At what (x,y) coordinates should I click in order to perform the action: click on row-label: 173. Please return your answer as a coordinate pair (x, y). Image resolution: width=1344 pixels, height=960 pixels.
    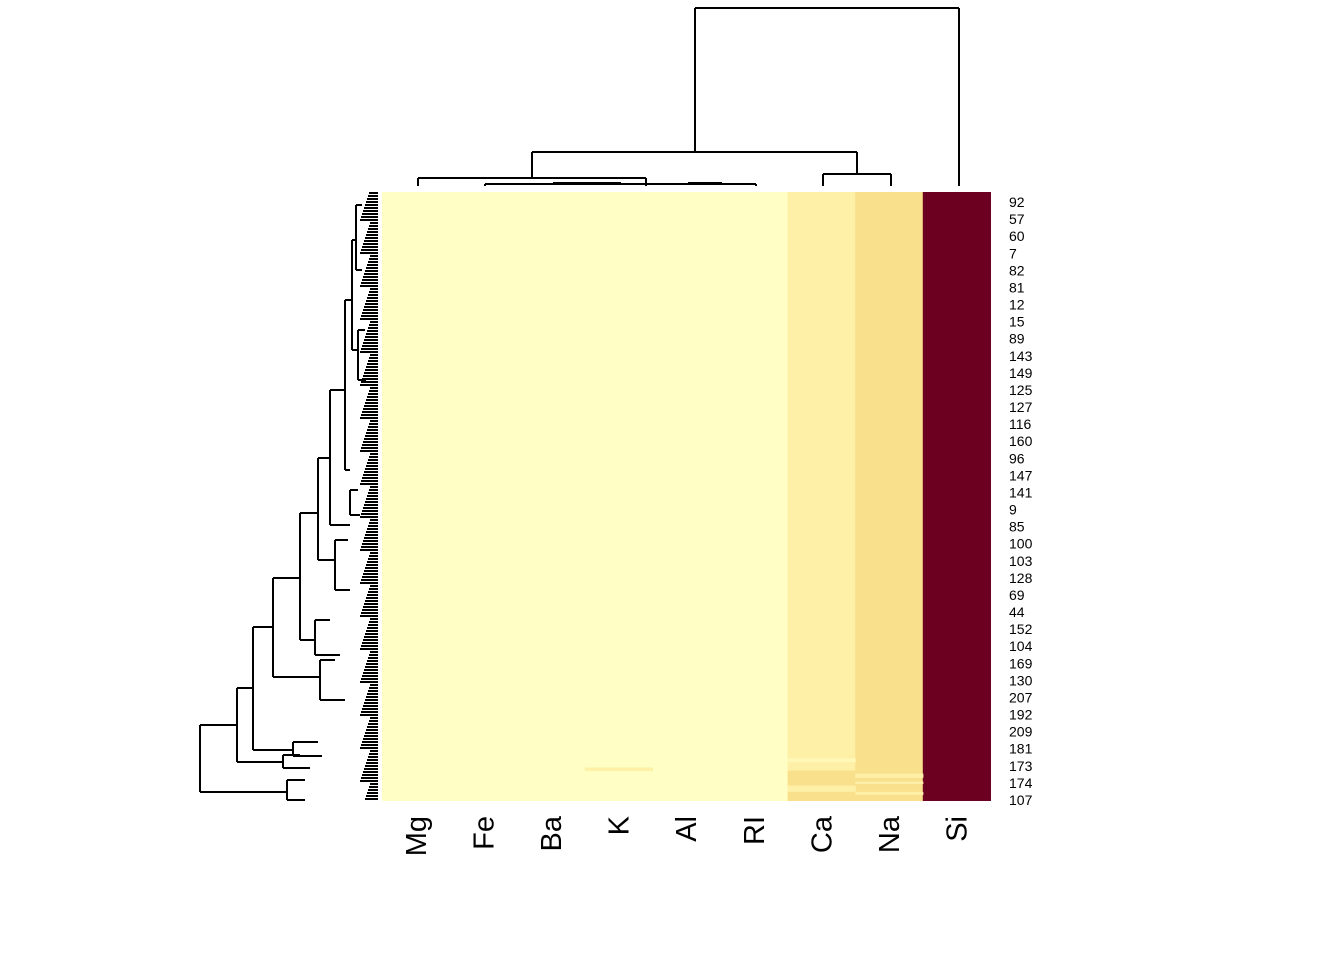
    Looking at the image, I should click on (1021, 766).